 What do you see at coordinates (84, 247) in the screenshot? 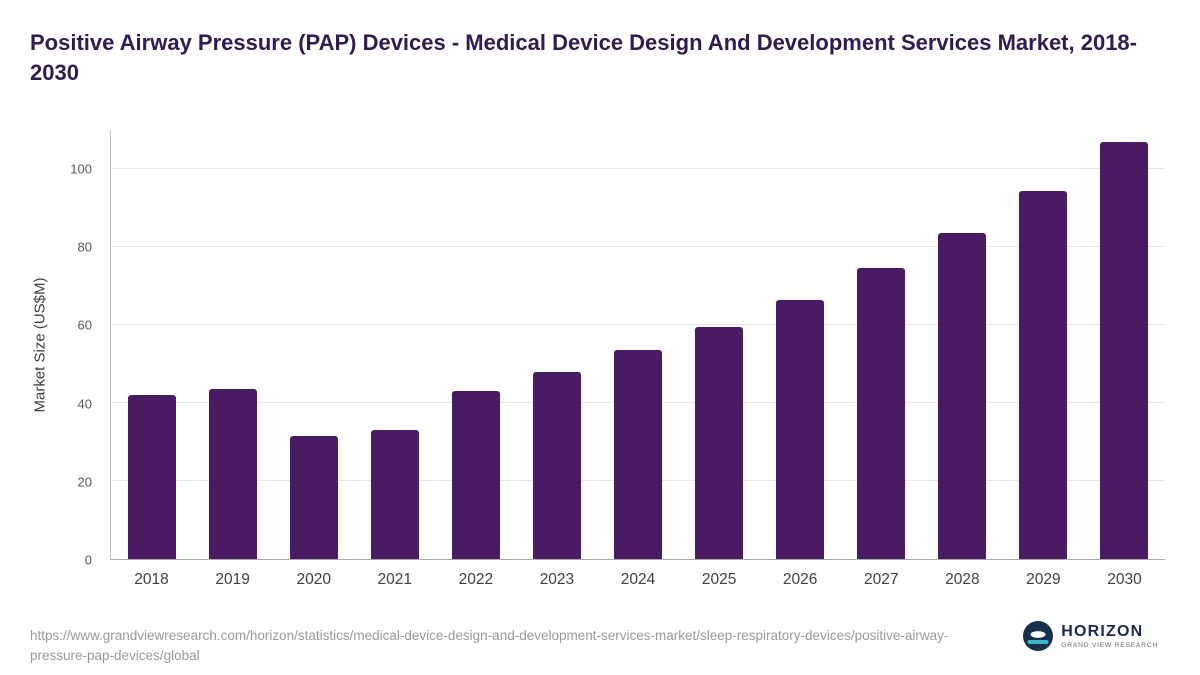
I see `y-tick-80: 80` at bounding box center [84, 247].